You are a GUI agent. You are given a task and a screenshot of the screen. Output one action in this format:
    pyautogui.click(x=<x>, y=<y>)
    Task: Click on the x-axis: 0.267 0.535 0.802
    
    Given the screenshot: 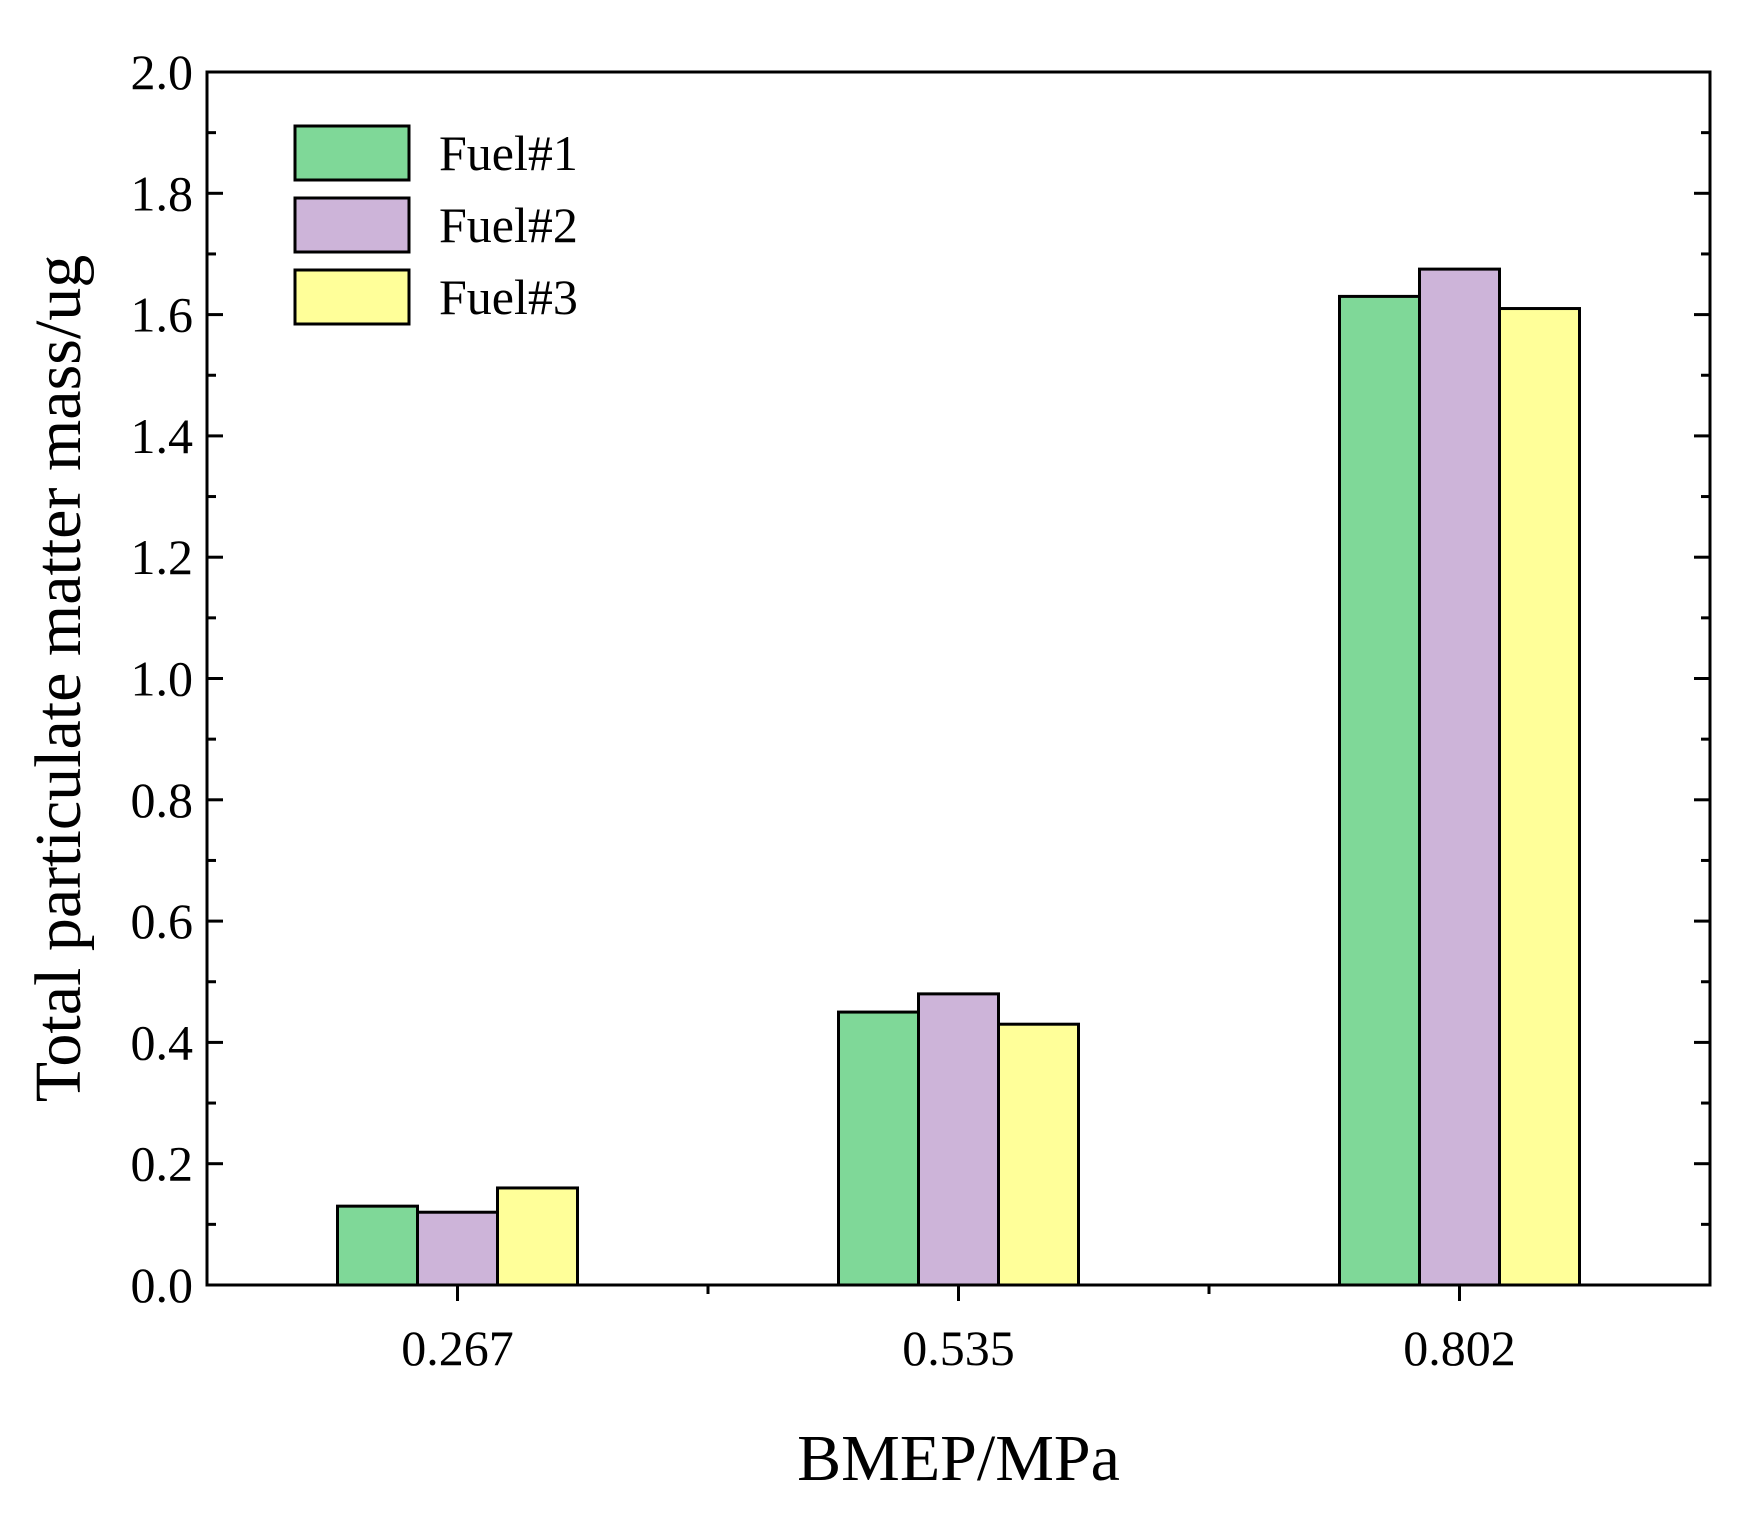 What is the action you would take?
    pyautogui.click(x=958, y=1330)
    